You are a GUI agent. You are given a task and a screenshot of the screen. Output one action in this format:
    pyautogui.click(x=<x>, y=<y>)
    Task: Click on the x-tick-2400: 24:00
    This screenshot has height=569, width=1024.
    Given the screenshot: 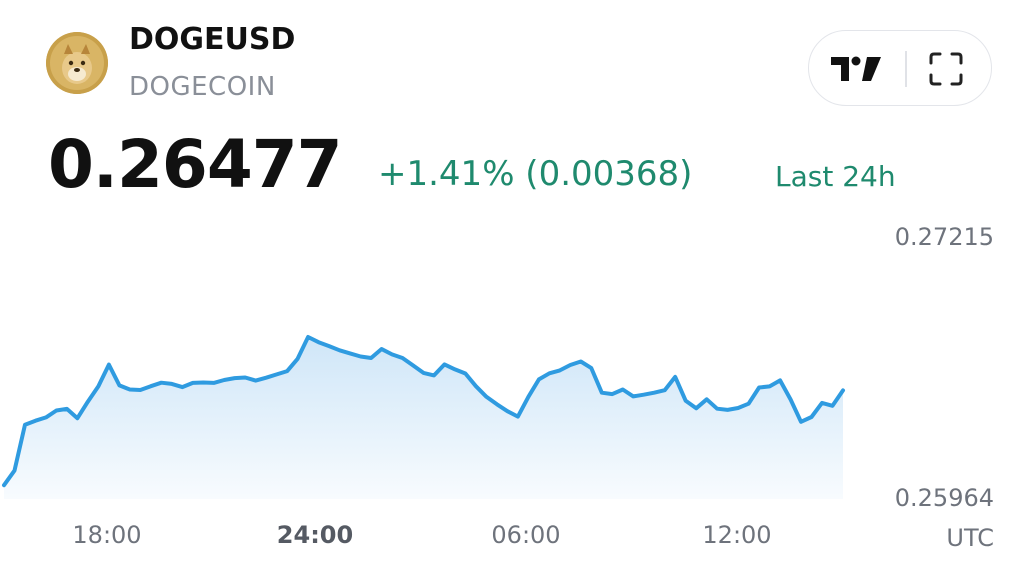 What is the action you would take?
    pyautogui.click(x=315, y=535)
    